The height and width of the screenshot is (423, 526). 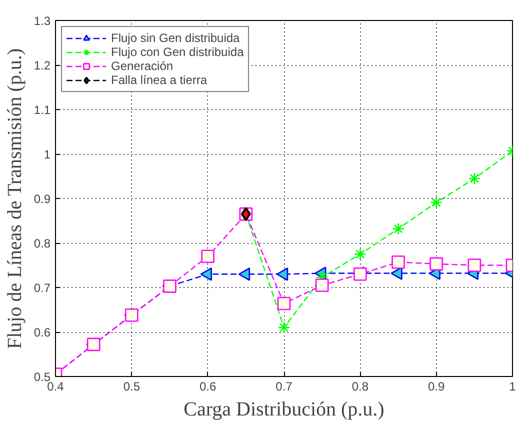 What do you see at coordinates (159, 80) in the screenshot?
I see `legend-label: Falla línea a tierra` at bounding box center [159, 80].